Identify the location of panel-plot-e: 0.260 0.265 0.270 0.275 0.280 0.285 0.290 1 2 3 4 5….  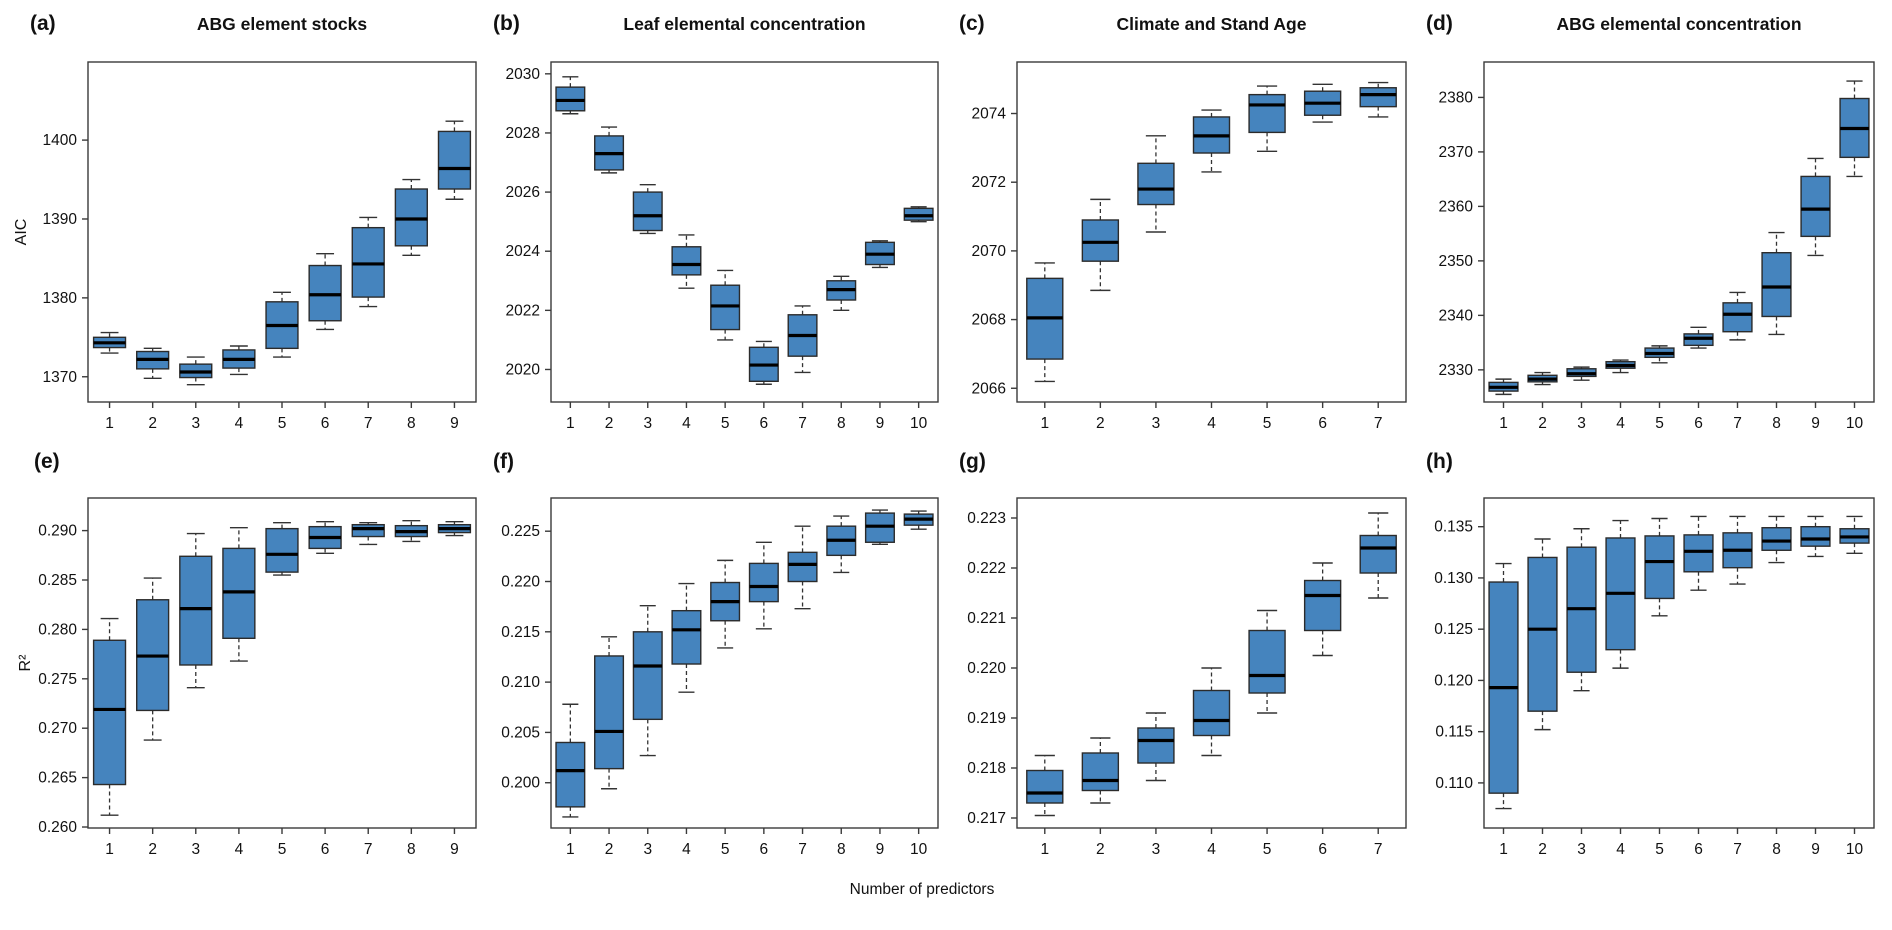
(257, 677).